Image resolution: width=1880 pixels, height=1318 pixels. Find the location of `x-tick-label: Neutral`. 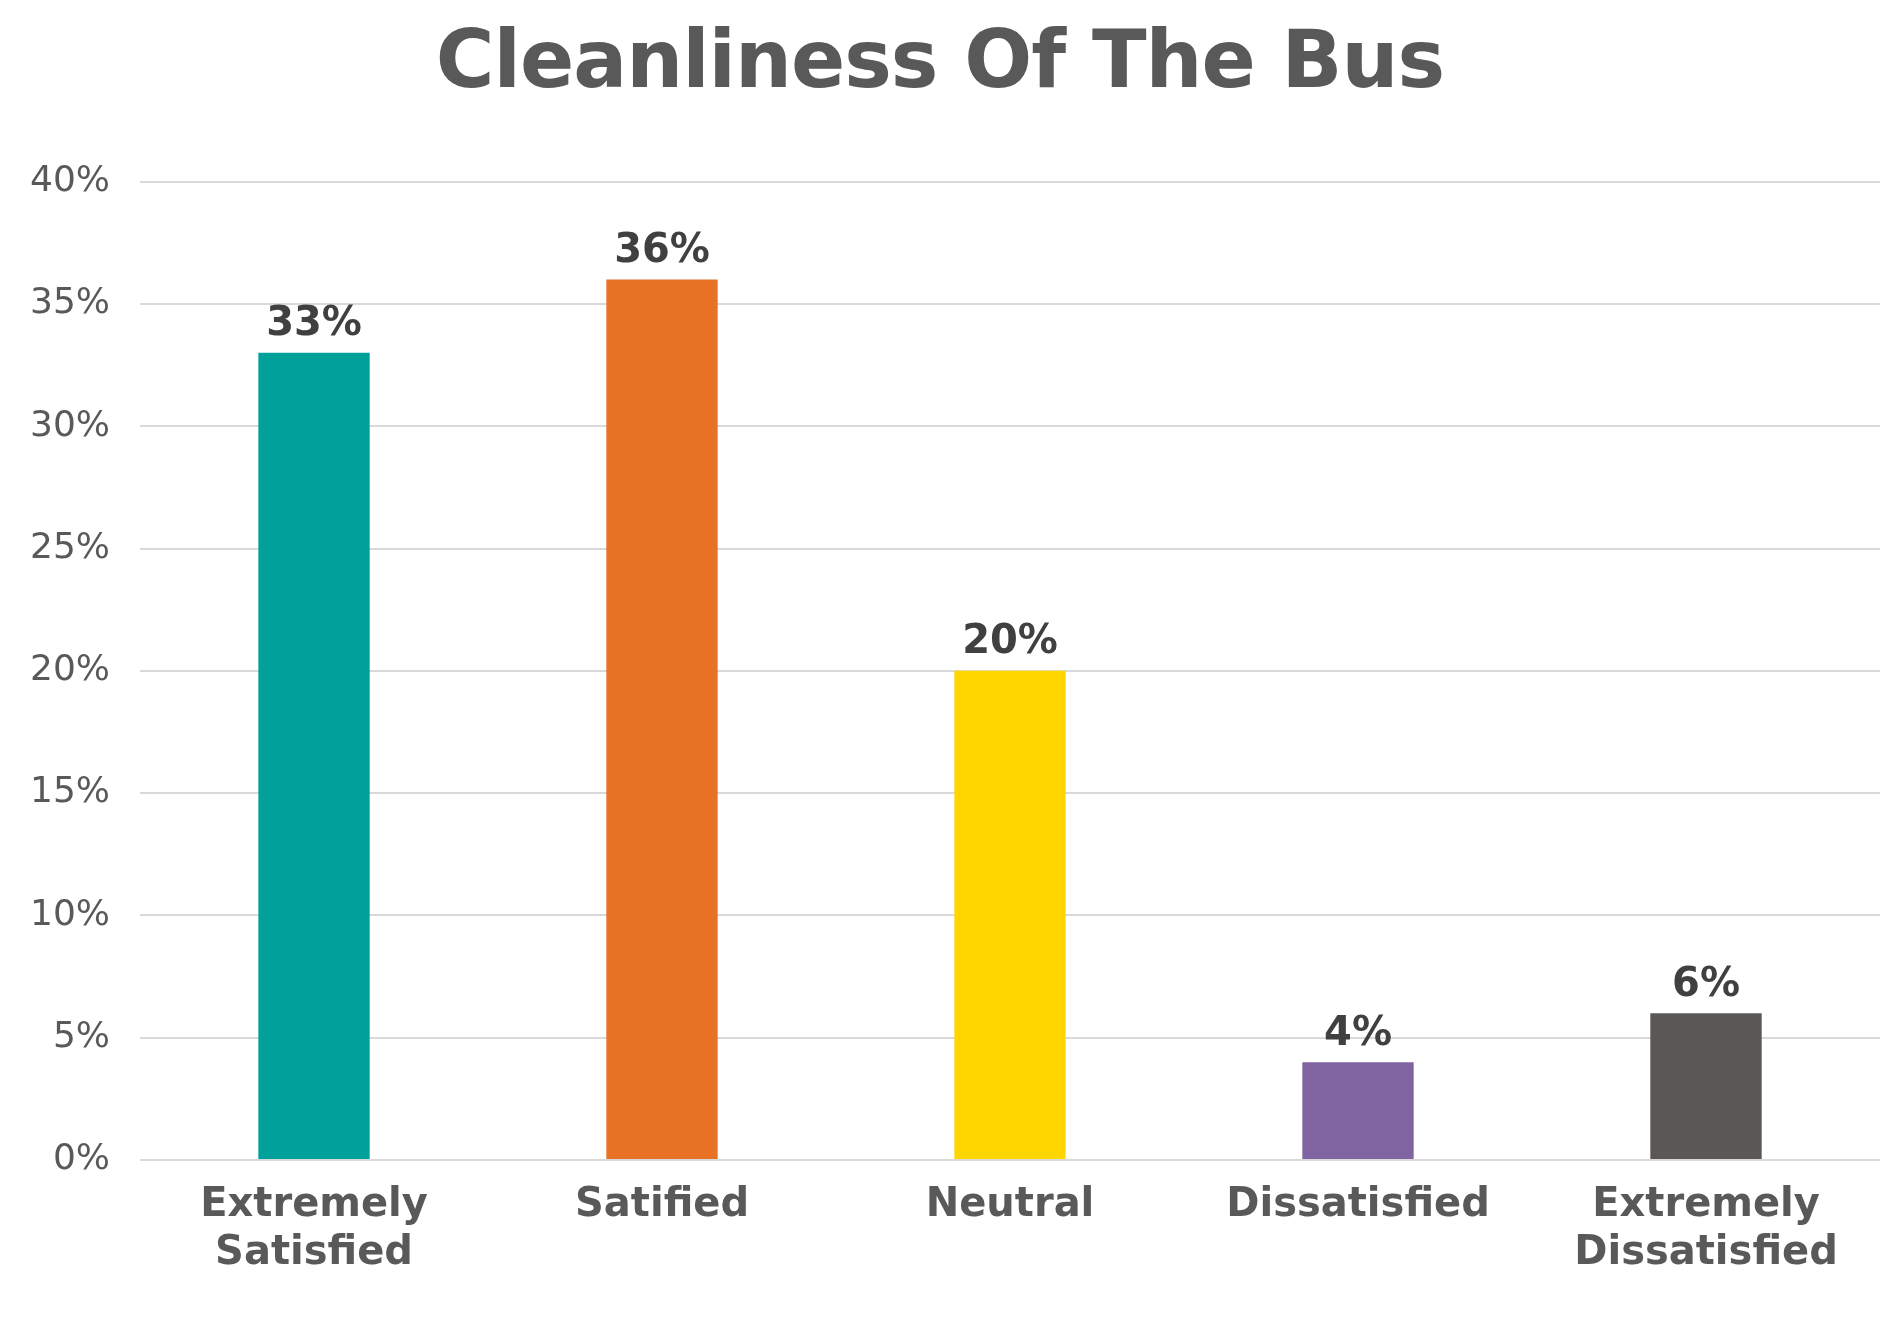

x-tick-label: Neutral is located at coordinates (1010, 1202).